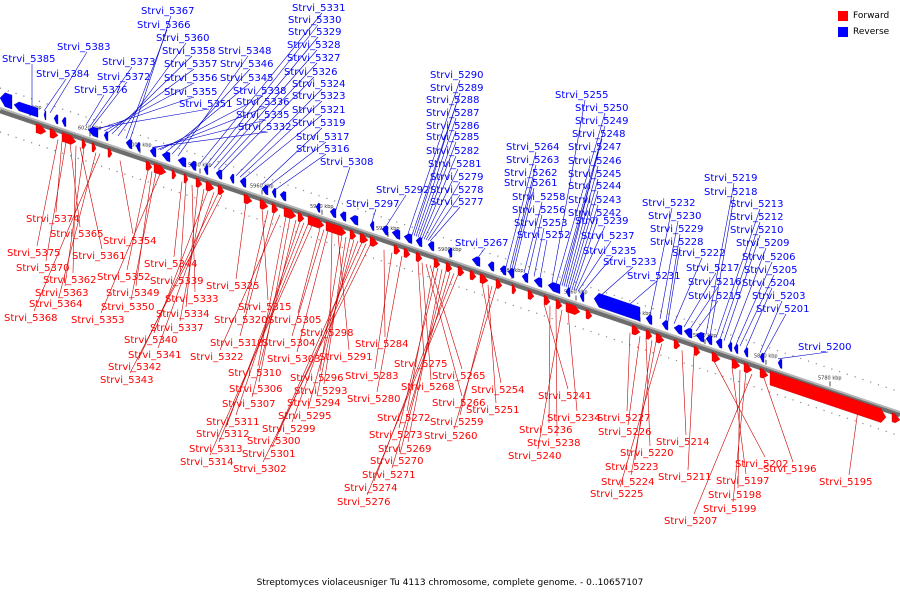  I want to click on reverse-gene-label: Strvi_5324, so click(319, 84).